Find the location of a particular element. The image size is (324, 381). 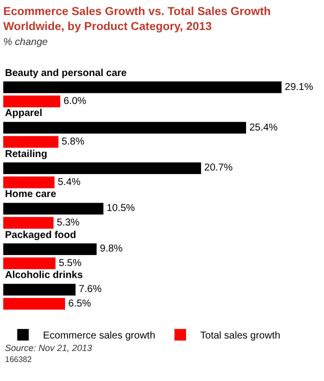

data-label: 10.5% is located at coordinates (121, 208).